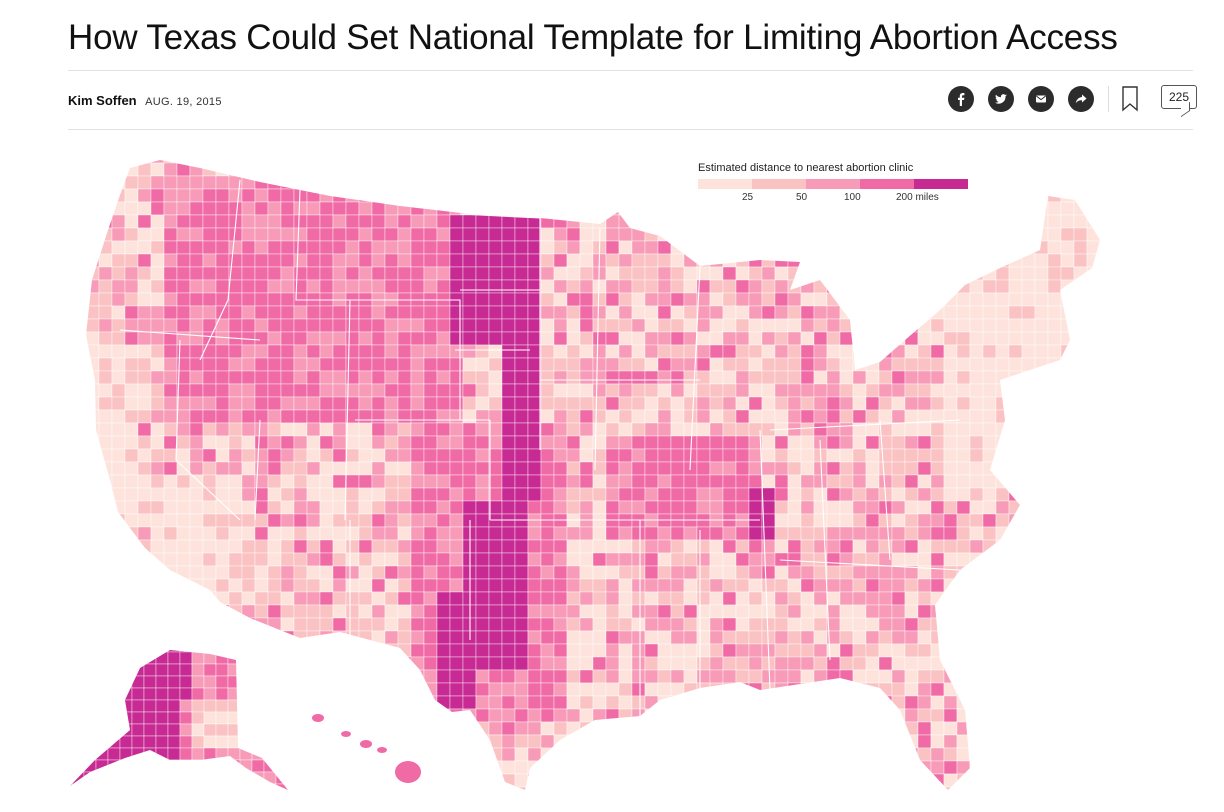  What do you see at coordinates (1081, 99) in the screenshot?
I see `share-icon` at bounding box center [1081, 99].